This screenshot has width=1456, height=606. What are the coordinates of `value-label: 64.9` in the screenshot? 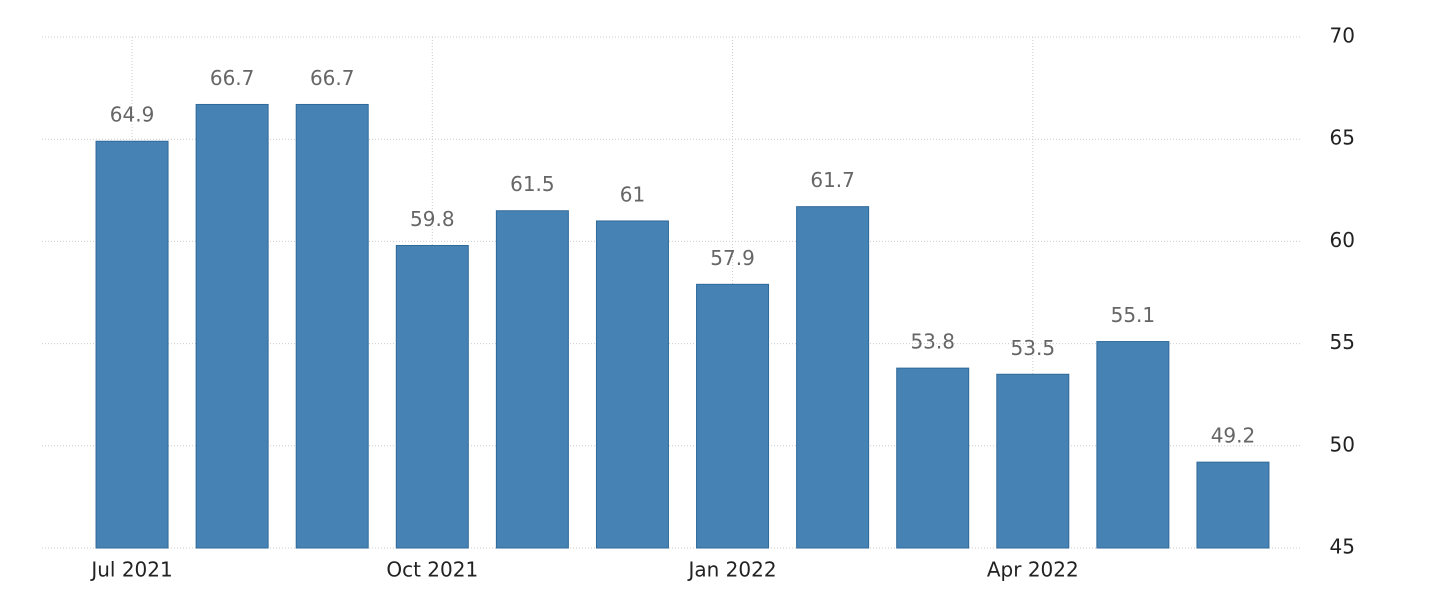 It's located at (132, 115).